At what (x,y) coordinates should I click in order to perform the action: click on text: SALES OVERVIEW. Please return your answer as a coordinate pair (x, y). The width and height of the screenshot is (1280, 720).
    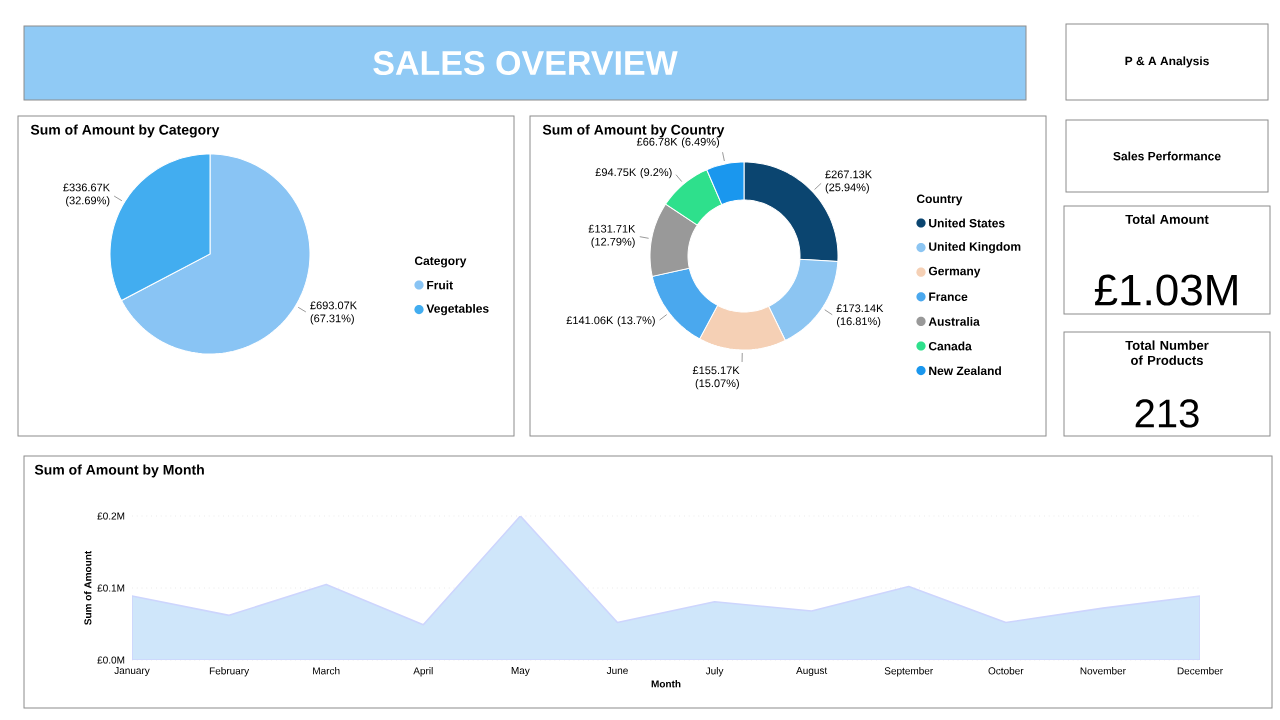
    Looking at the image, I should click on (525, 63).